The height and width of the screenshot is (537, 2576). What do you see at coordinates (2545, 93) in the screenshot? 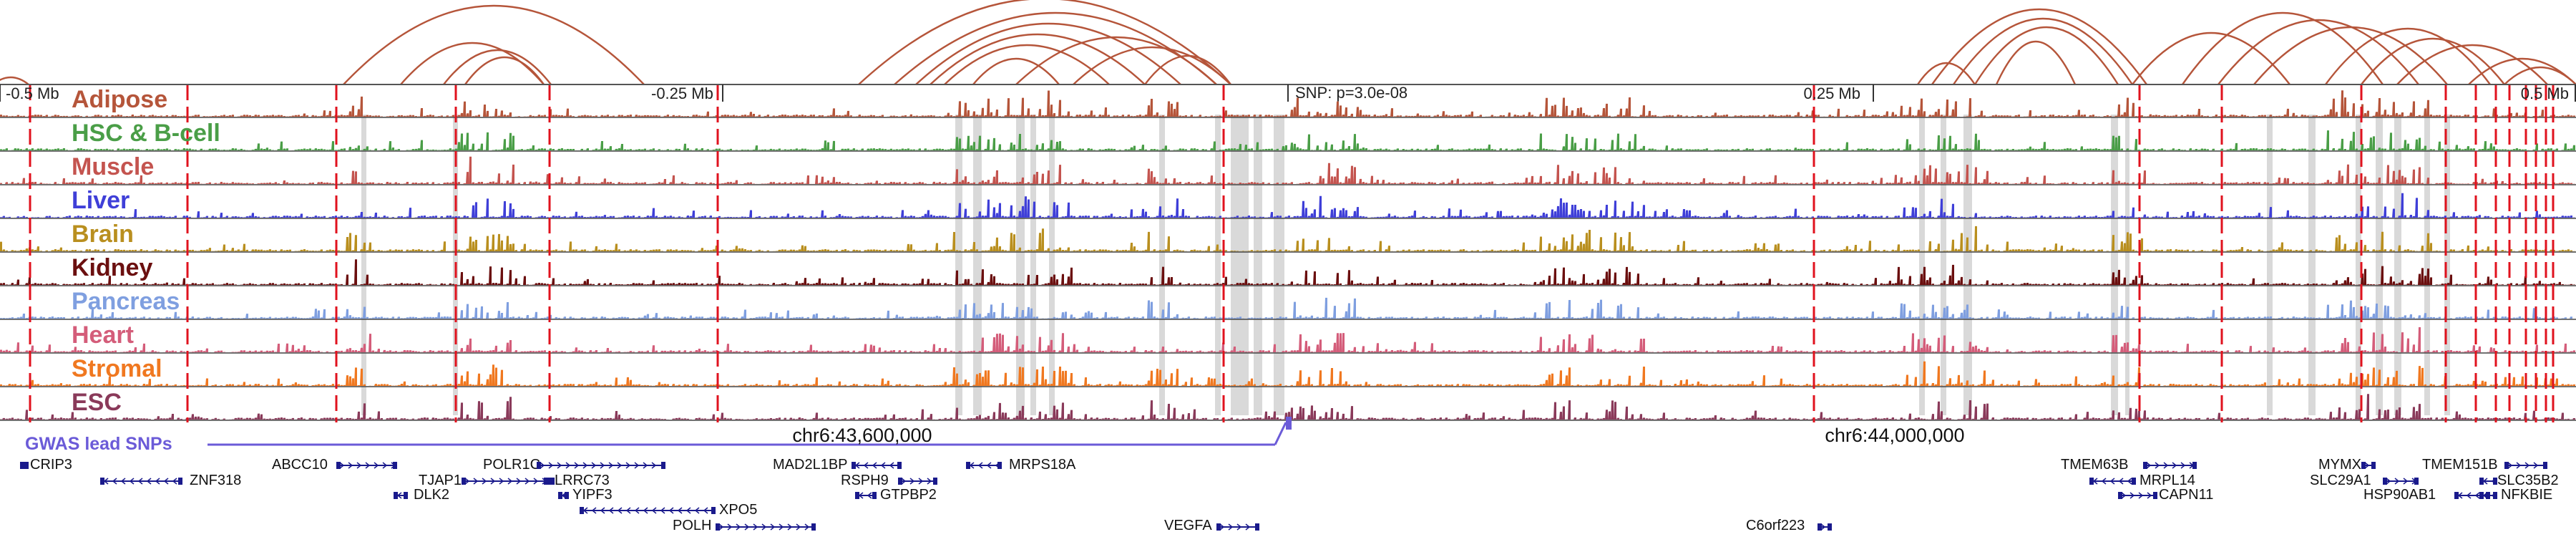
I see `scale-tick-label: 0.5 Mb` at bounding box center [2545, 93].